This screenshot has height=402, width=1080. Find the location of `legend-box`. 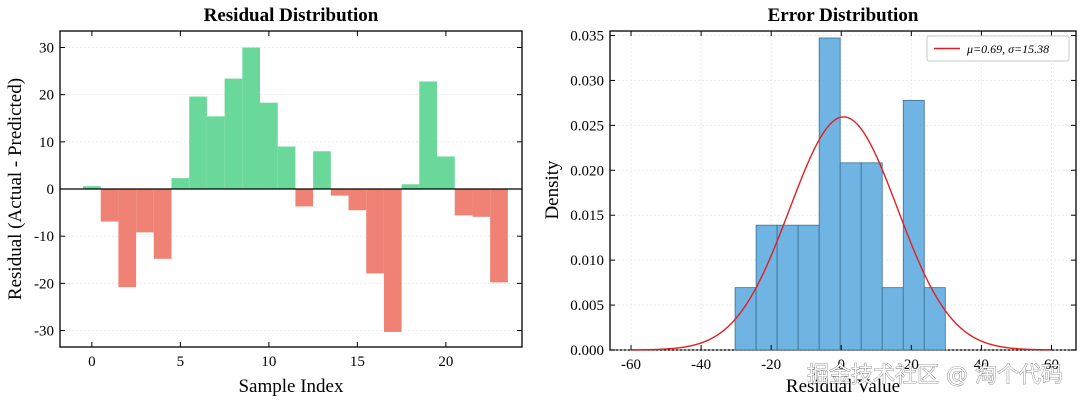

legend-box is located at coordinates (998, 48).